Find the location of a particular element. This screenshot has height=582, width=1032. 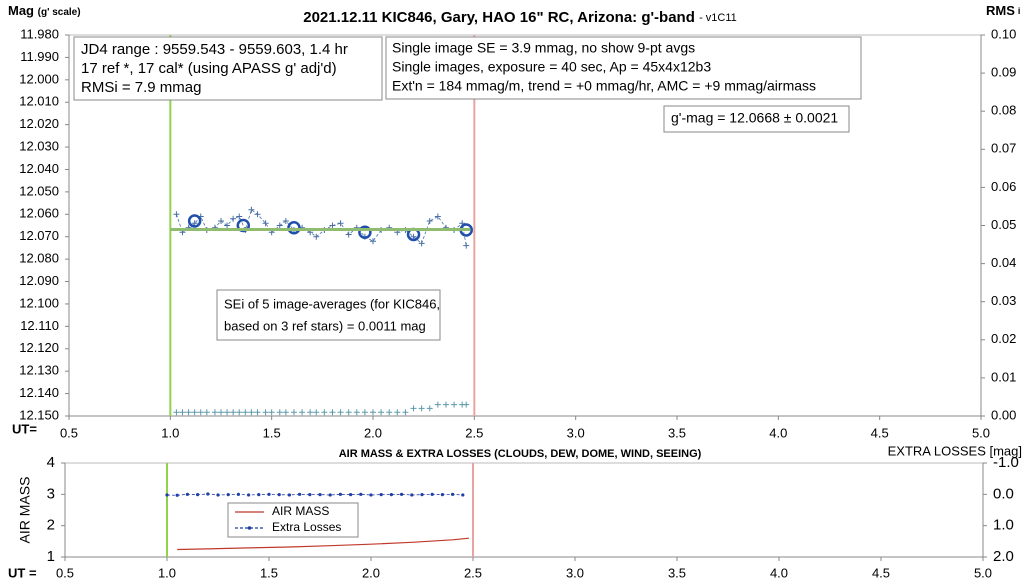

y-tick-label: 12.110 is located at coordinates (39, 325).